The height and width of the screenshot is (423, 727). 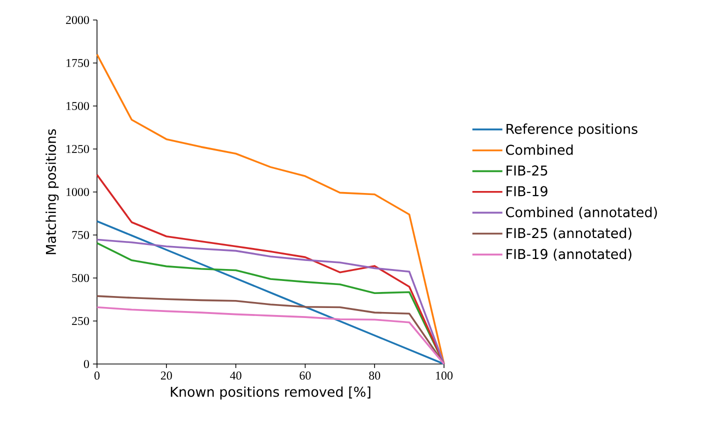 I want to click on legend-label: FIB-25, so click(x=527, y=170).